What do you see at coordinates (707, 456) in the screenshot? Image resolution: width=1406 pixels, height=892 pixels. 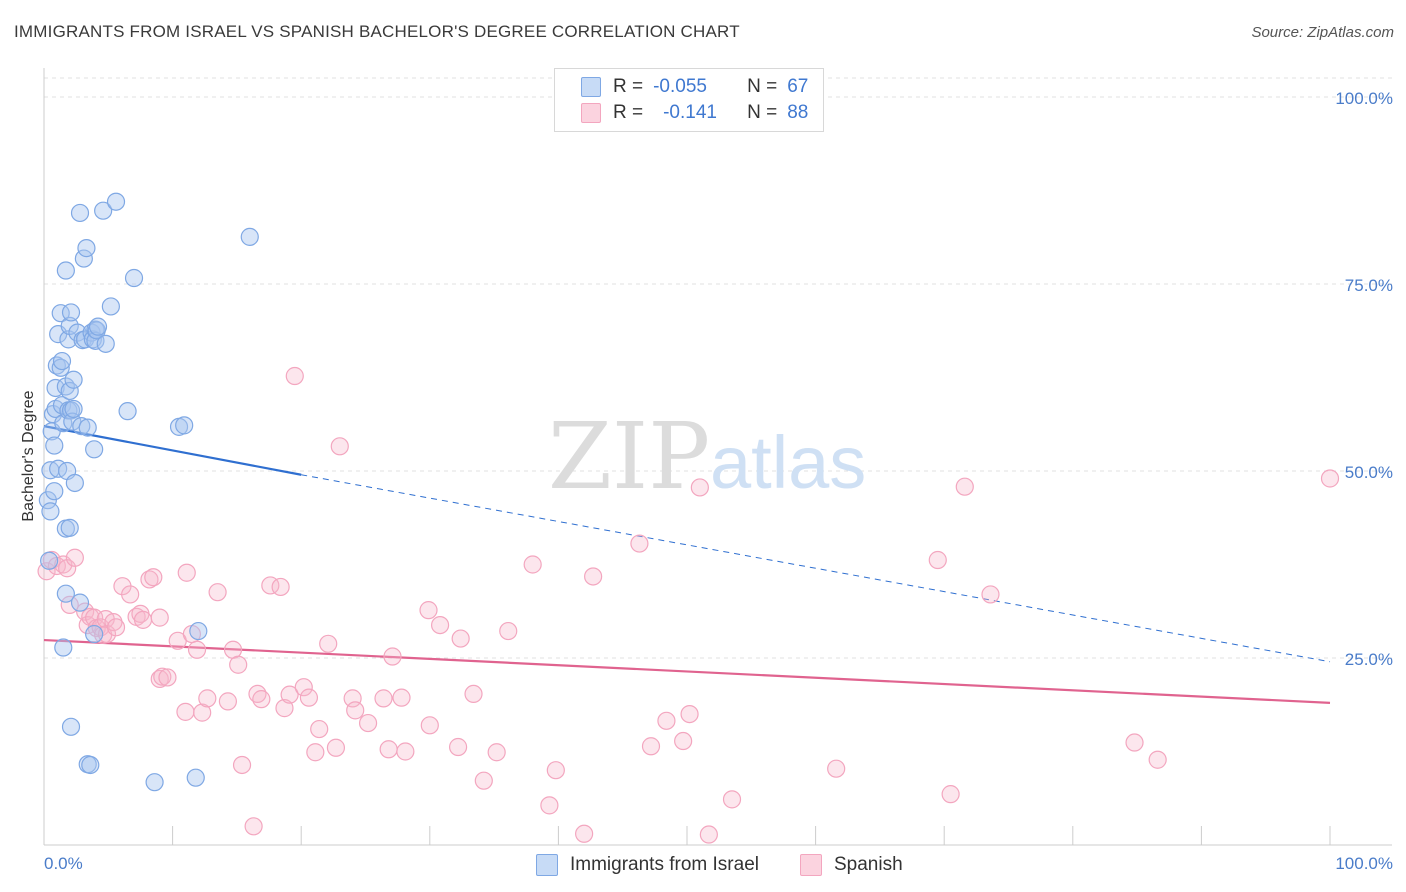 I see `watermark: ZIP atlas` at bounding box center [707, 456].